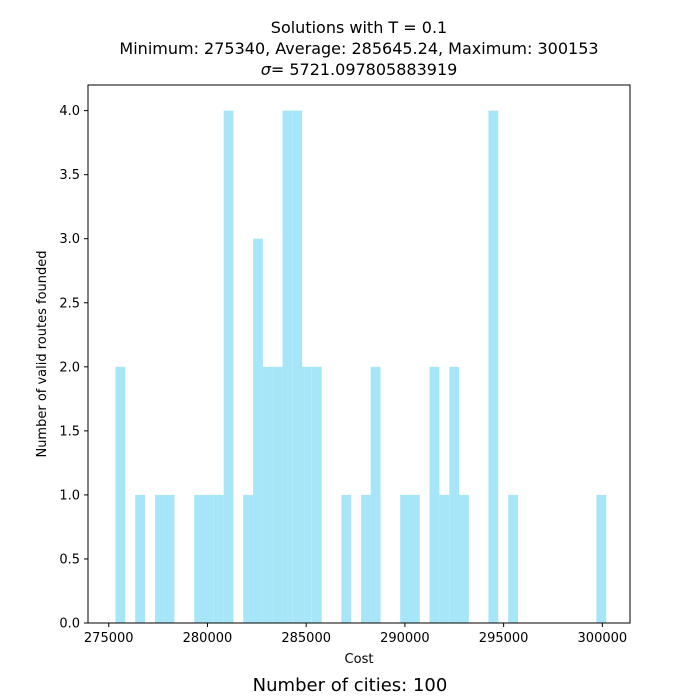  Describe the element at coordinates (265, 69) in the screenshot. I see `sigma-symbol: σ` at that location.